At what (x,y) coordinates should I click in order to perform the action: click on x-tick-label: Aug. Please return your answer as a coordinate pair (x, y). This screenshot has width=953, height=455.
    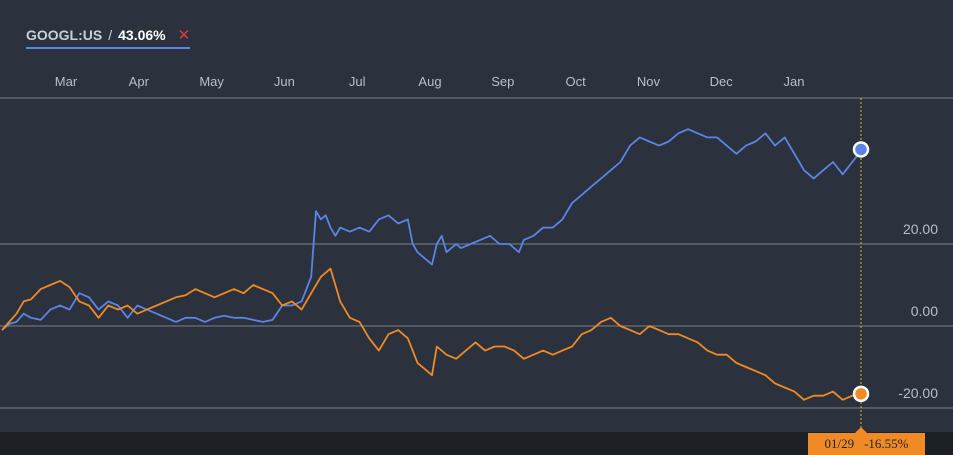
    Looking at the image, I should click on (429, 81).